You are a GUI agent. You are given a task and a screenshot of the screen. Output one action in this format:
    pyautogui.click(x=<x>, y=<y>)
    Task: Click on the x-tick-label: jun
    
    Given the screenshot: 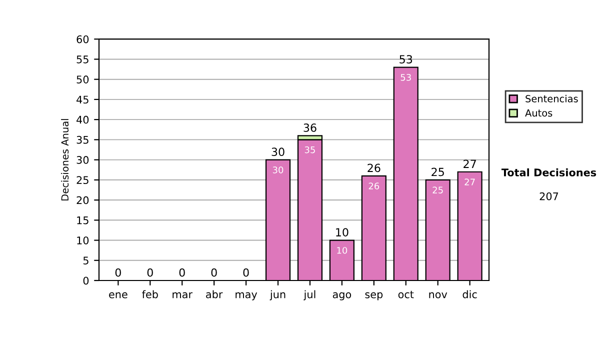 What is the action you would take?
    pyautogui.click(x=278, y=295)
    